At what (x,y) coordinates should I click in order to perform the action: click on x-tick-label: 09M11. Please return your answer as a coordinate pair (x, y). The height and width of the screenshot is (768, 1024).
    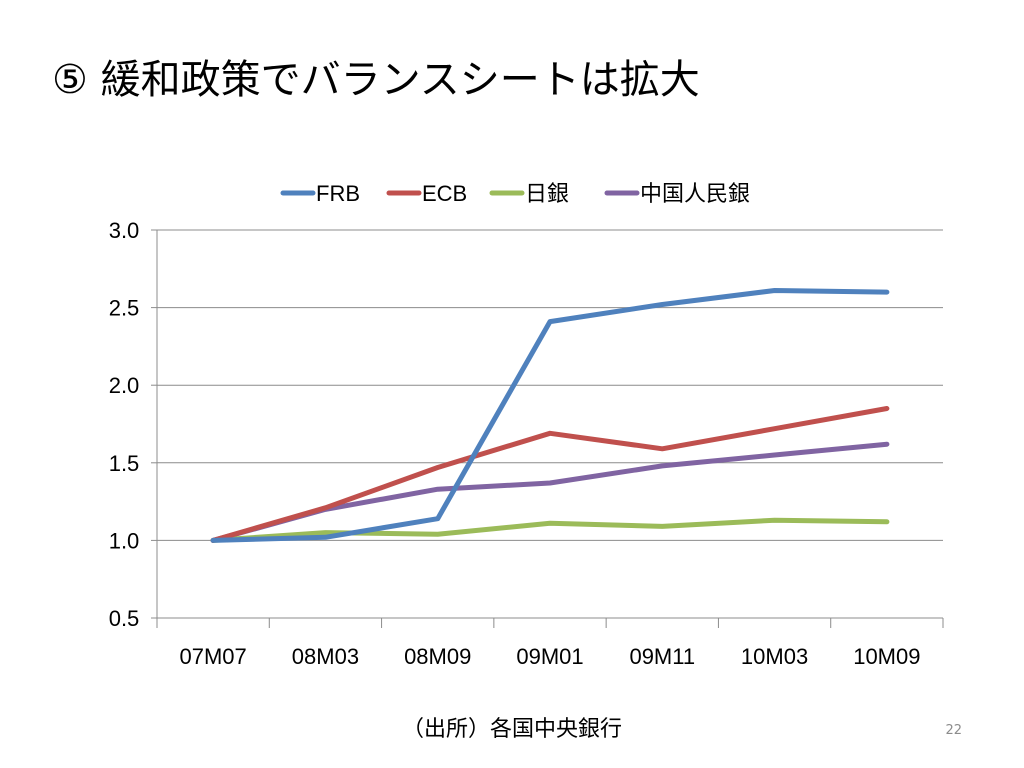
    Looking at the image, I should click on (662, 656).